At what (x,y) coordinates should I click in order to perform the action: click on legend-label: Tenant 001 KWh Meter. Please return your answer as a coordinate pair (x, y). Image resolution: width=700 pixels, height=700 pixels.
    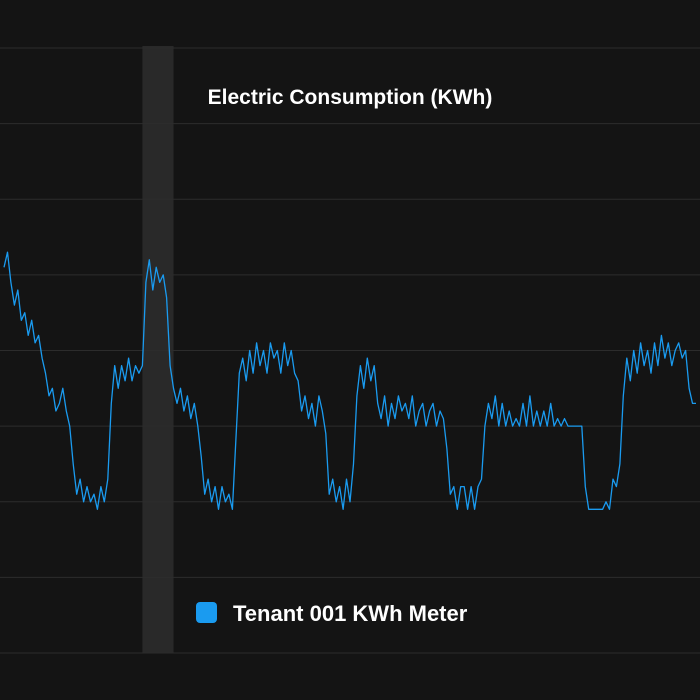
    Looking at the image, I should click on (350, 613).